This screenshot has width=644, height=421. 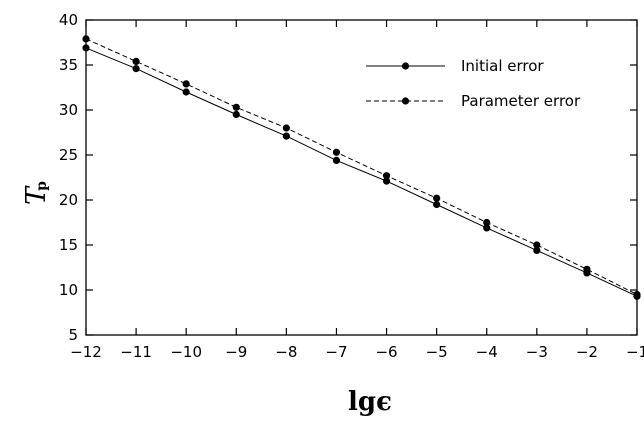 I want to click on y-tick-label: 15, so click(x=68, y=245).